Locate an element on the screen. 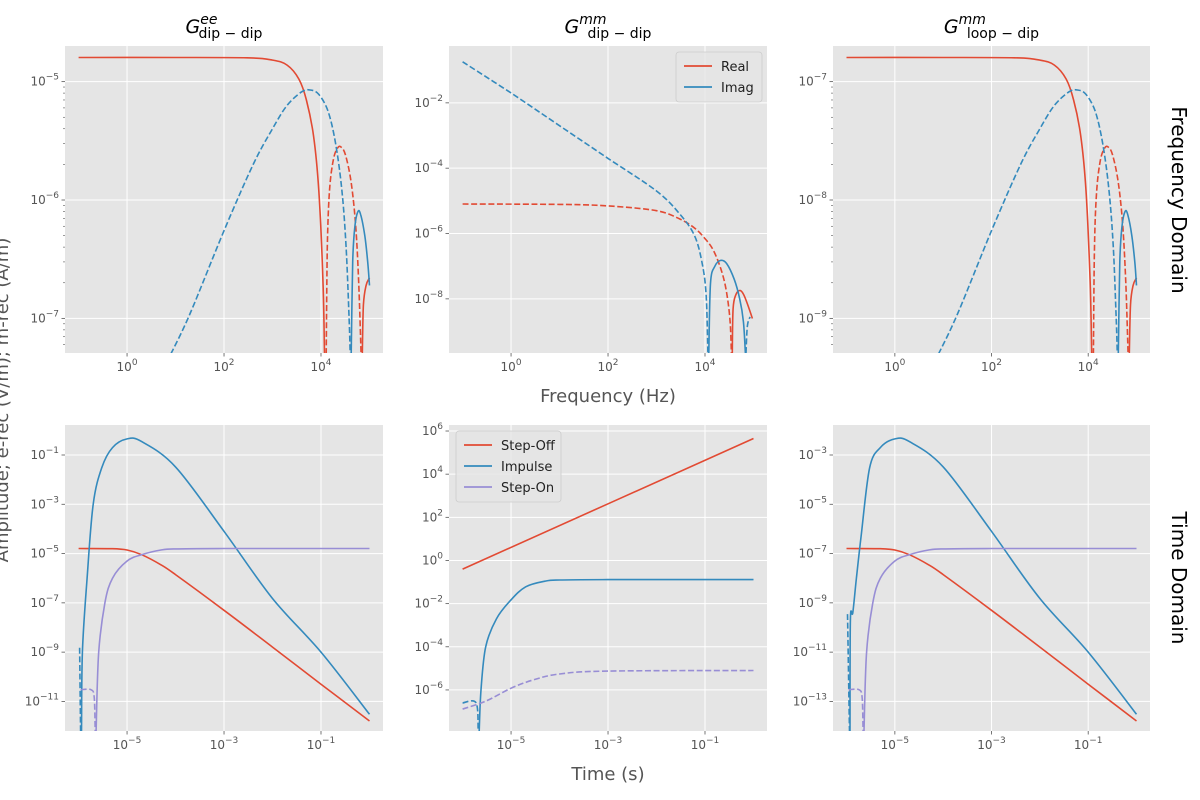 The image size is (1200, 800). legend-label-real: Real is located at coordinates (735, 67).